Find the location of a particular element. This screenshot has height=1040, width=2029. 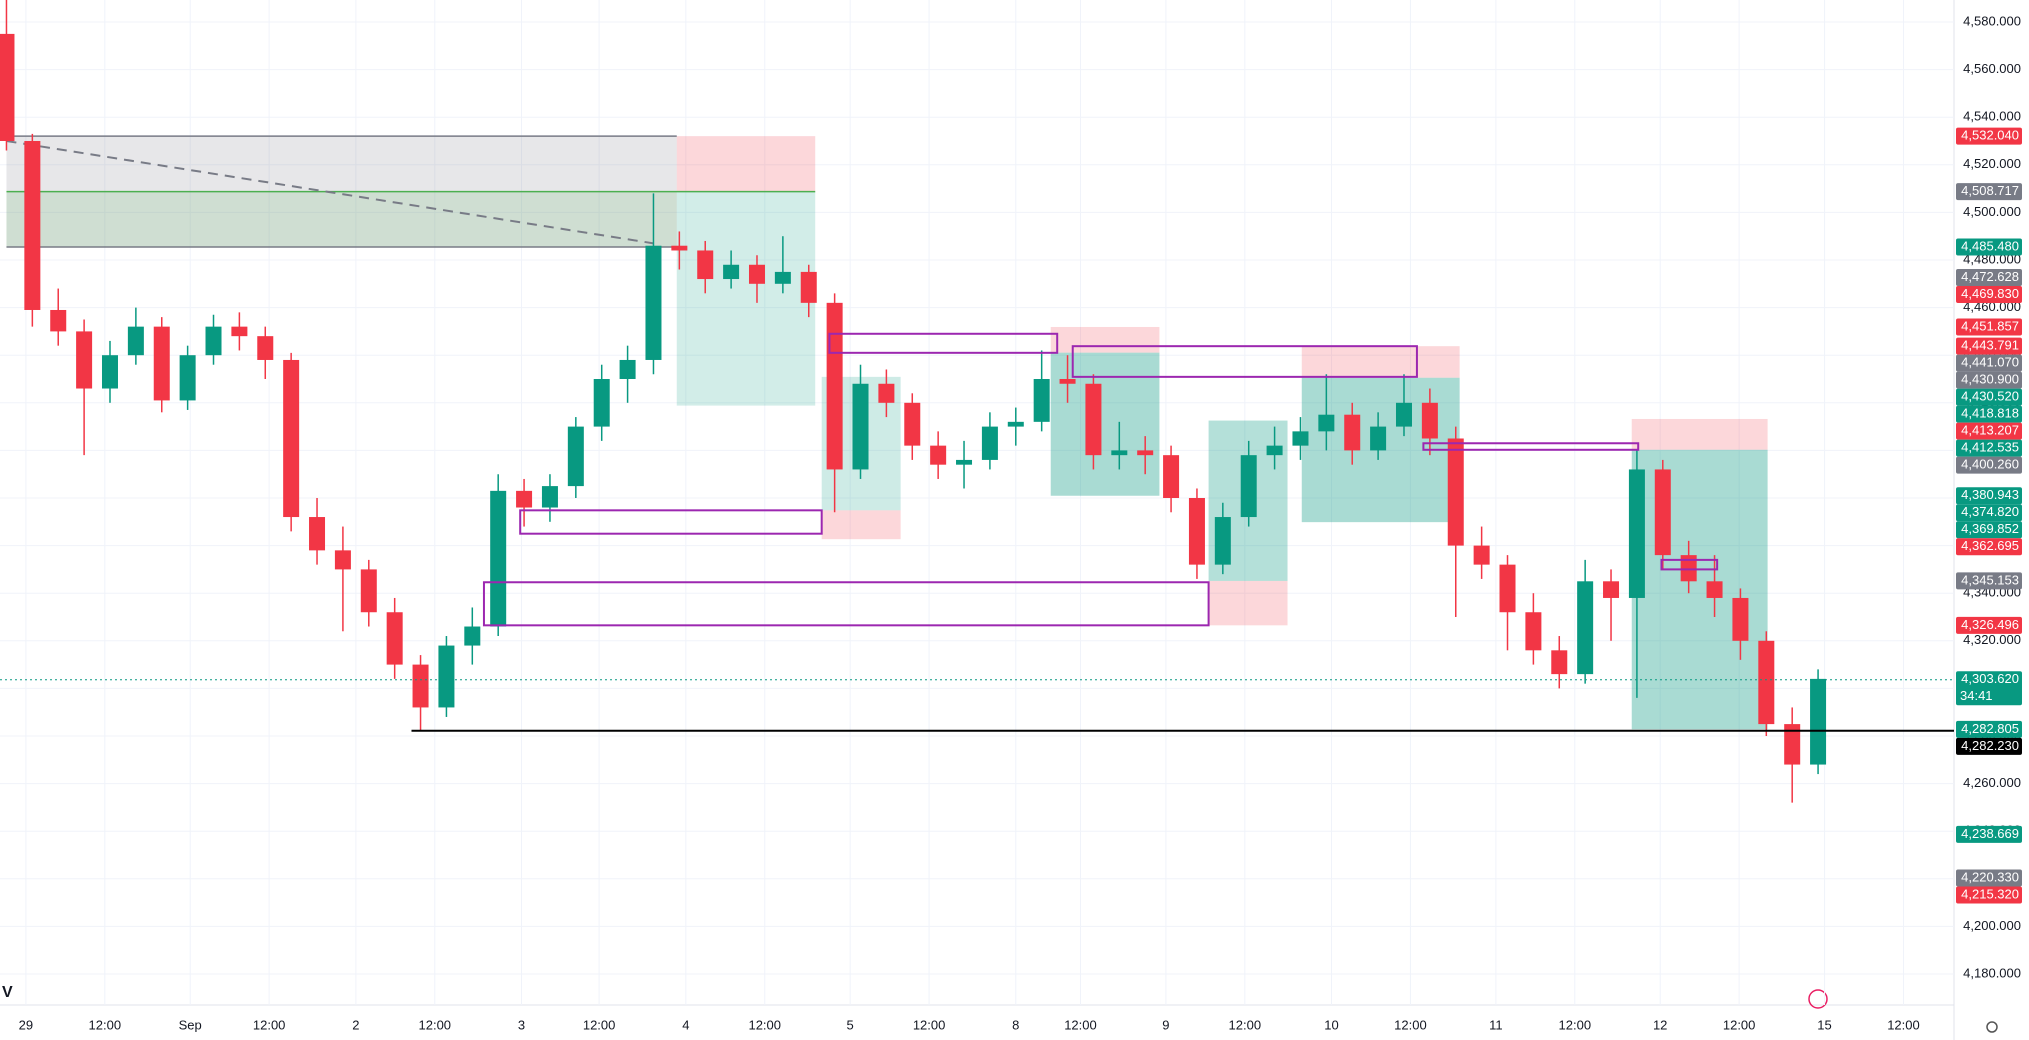

x-tick-label: 15 is located at coordinates (1824, 1024).